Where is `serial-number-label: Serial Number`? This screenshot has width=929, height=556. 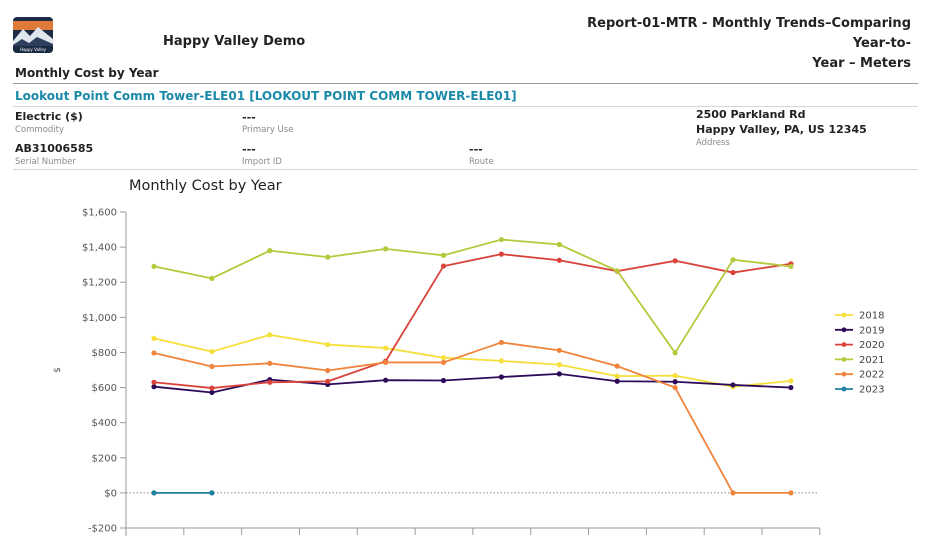 serial-number-label: Serial Number is located at coordinates (45, 162).